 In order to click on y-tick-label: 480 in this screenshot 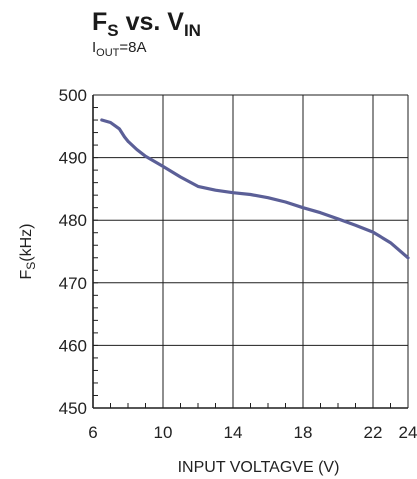, I will do `click(73, 220)`.